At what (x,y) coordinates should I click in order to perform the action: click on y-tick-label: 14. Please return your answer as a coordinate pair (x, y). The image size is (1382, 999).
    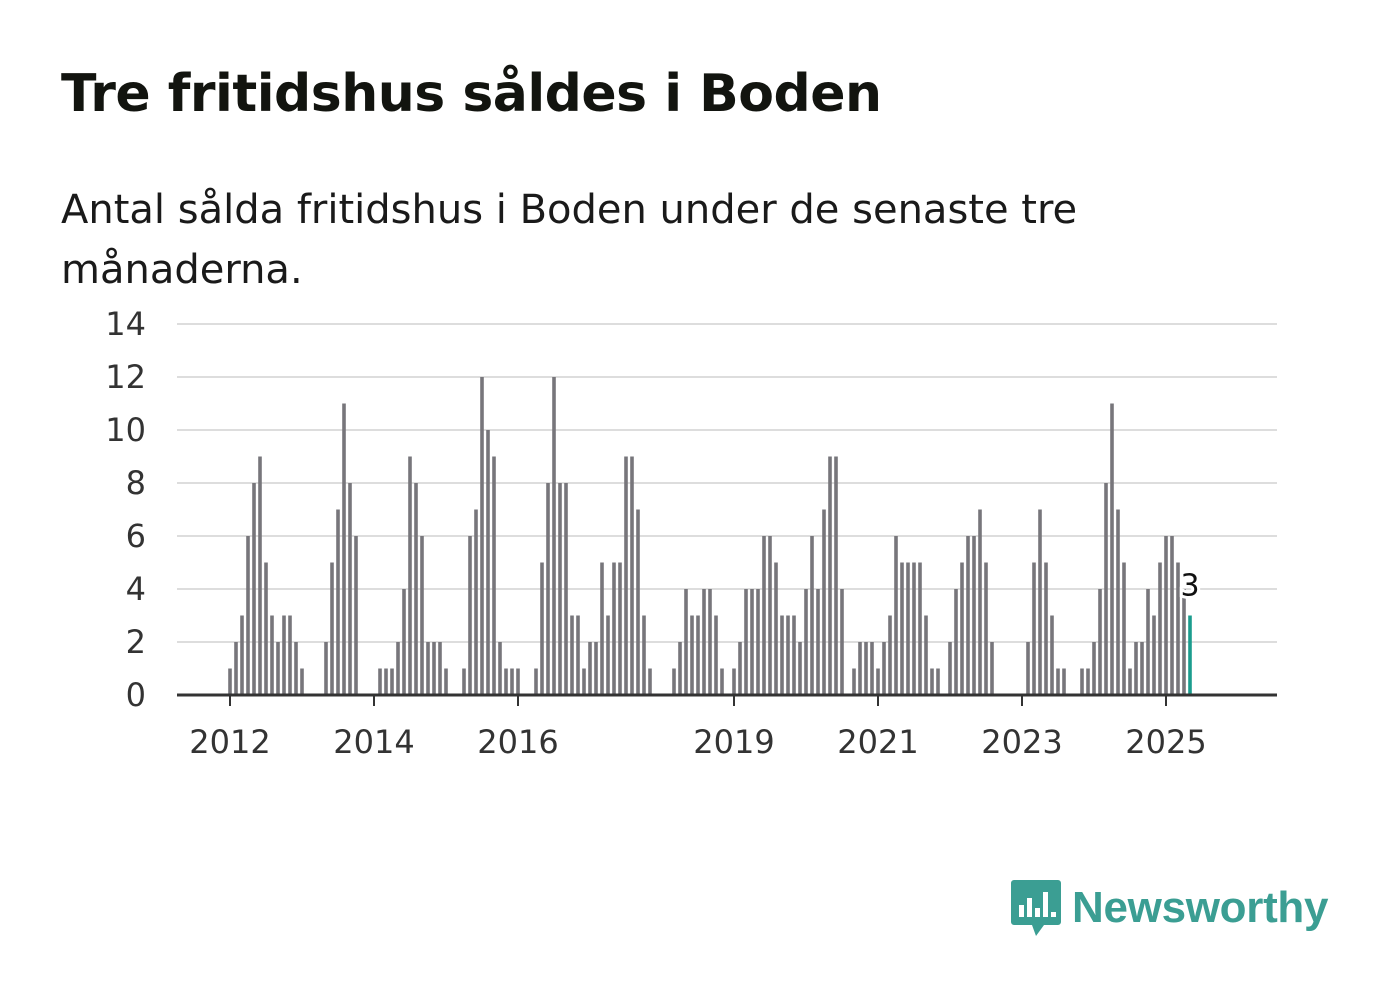
    Looking at the image, I should click on (125, 324).